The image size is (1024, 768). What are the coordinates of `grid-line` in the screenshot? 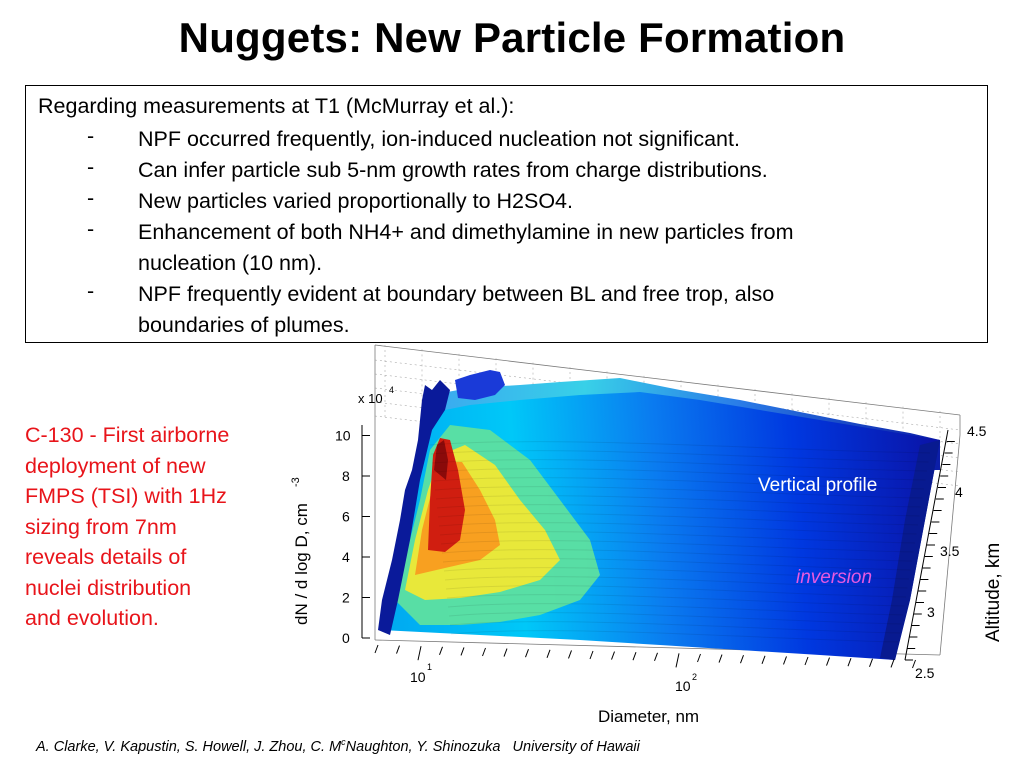 It's located at (667, 395).